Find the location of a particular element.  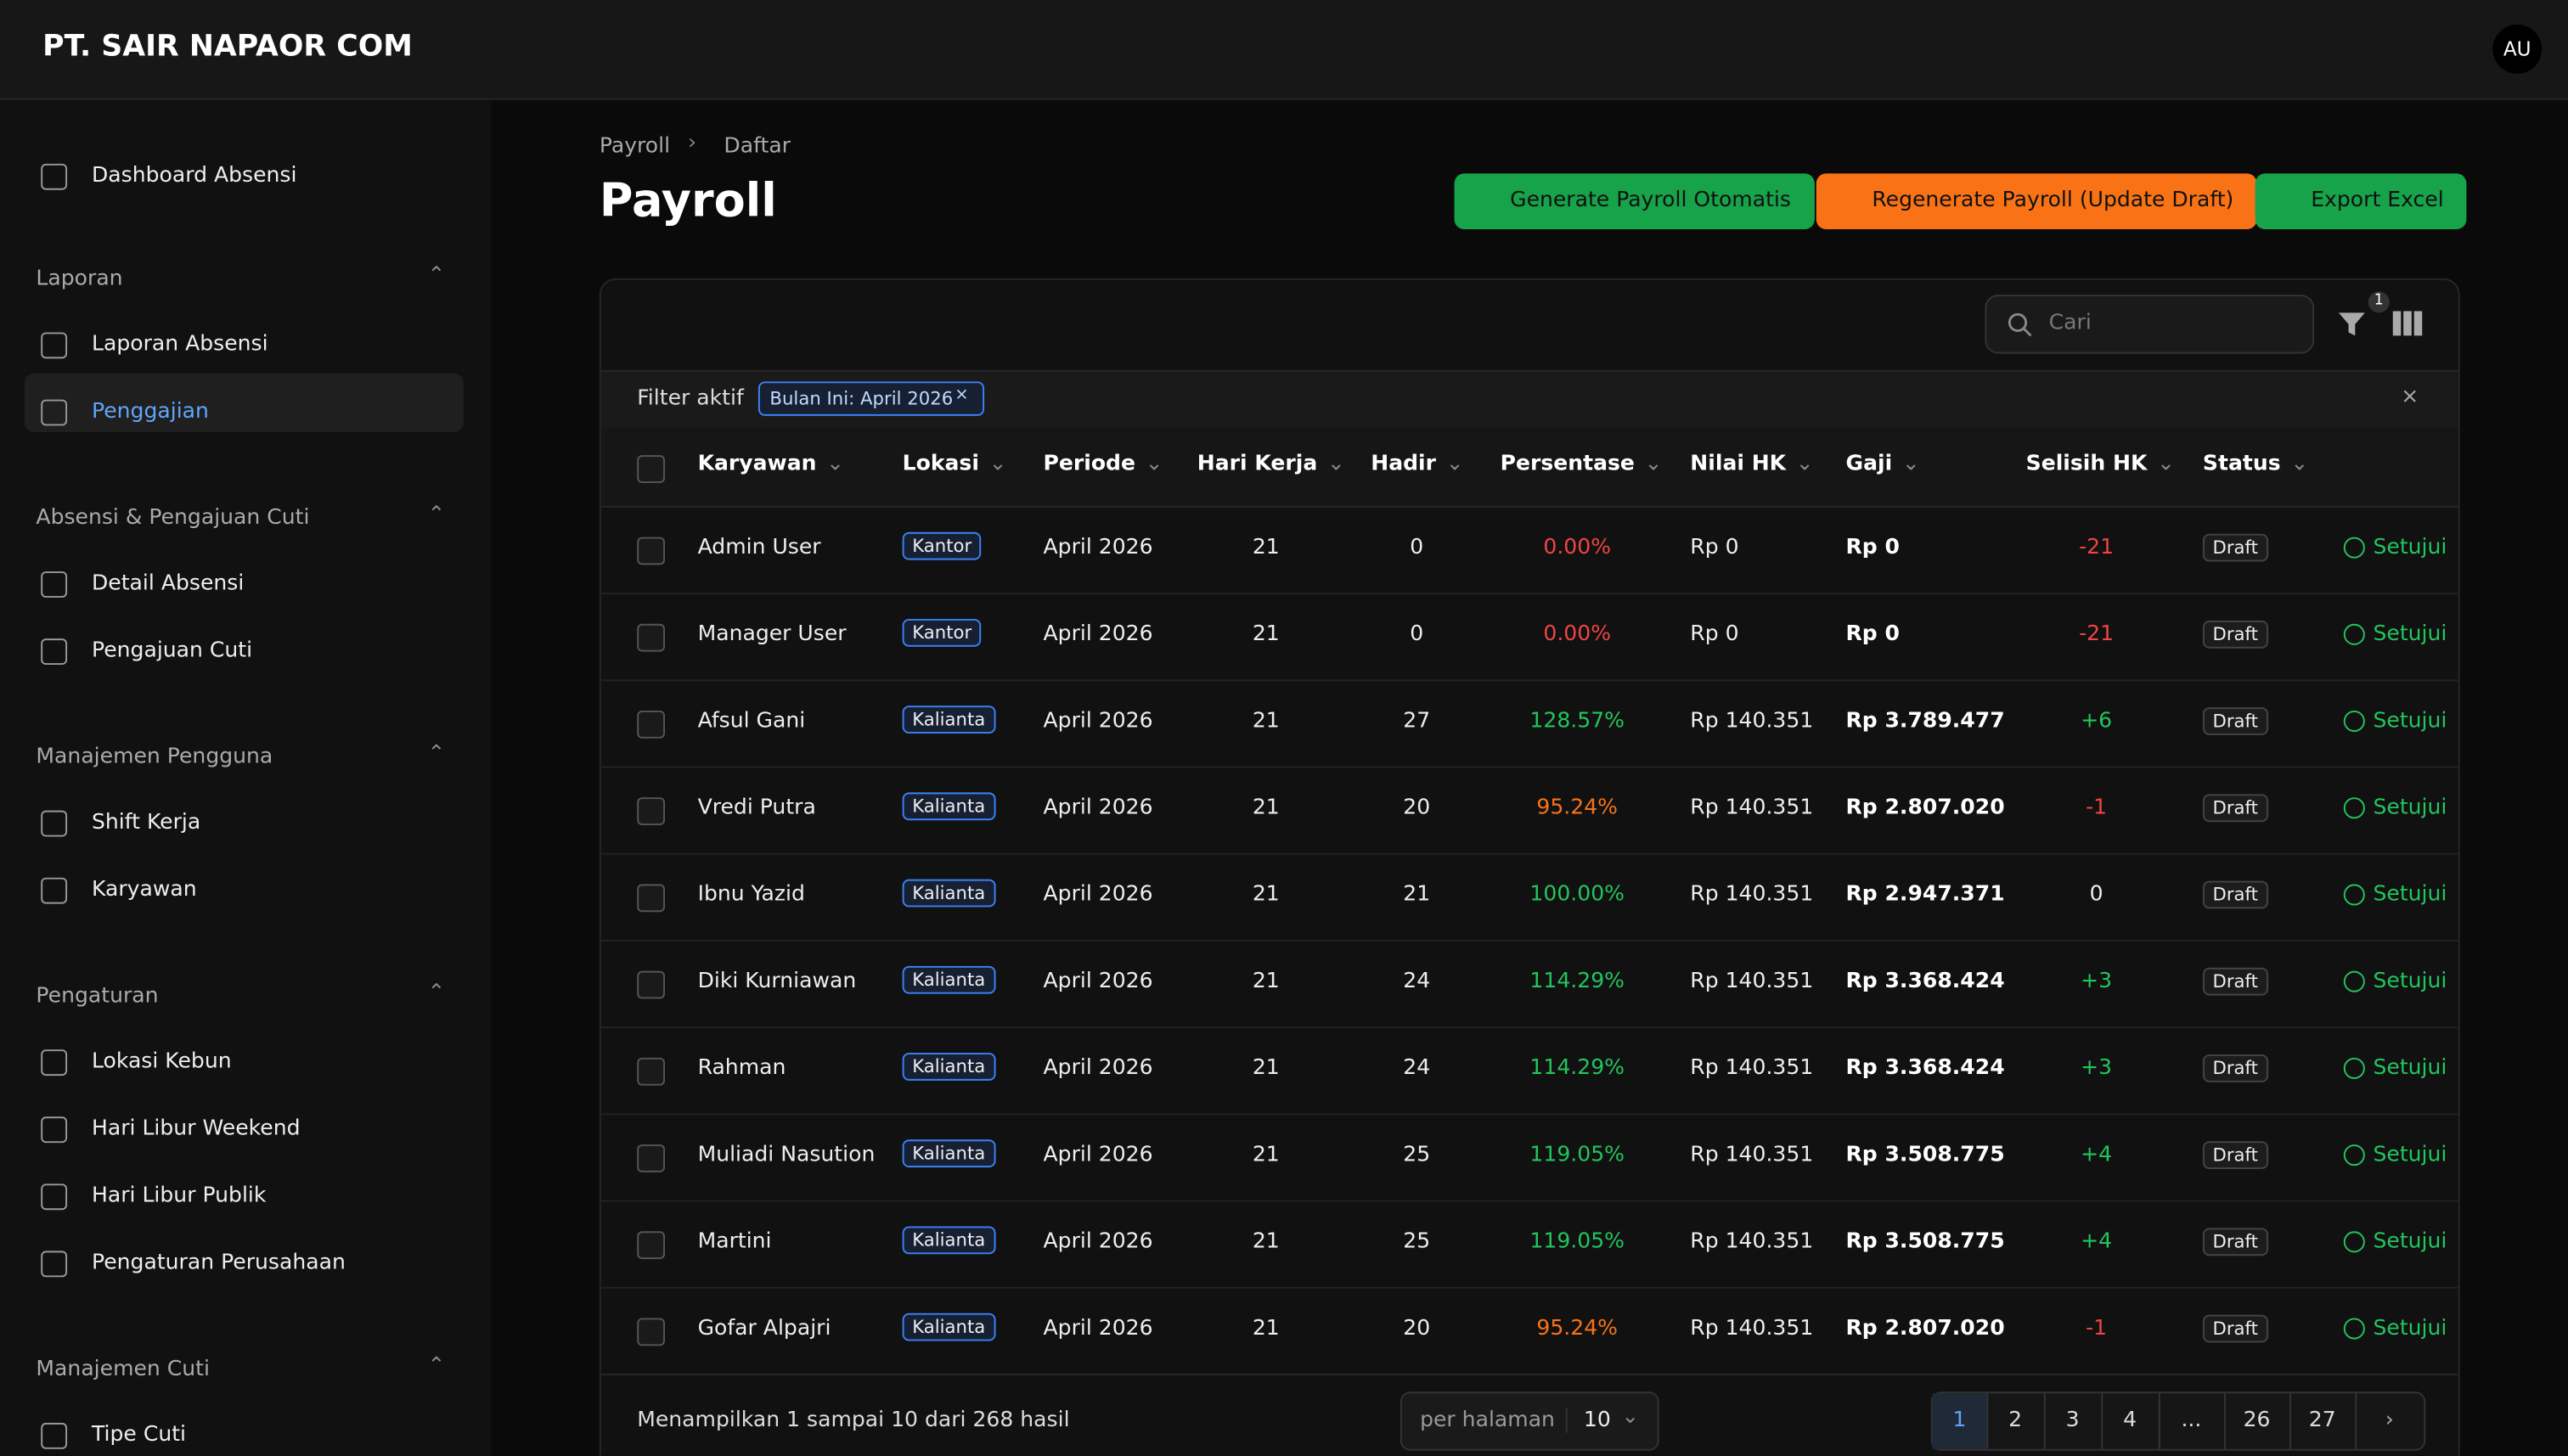

page-button: 2 is located at coordinates (2016, 1421).